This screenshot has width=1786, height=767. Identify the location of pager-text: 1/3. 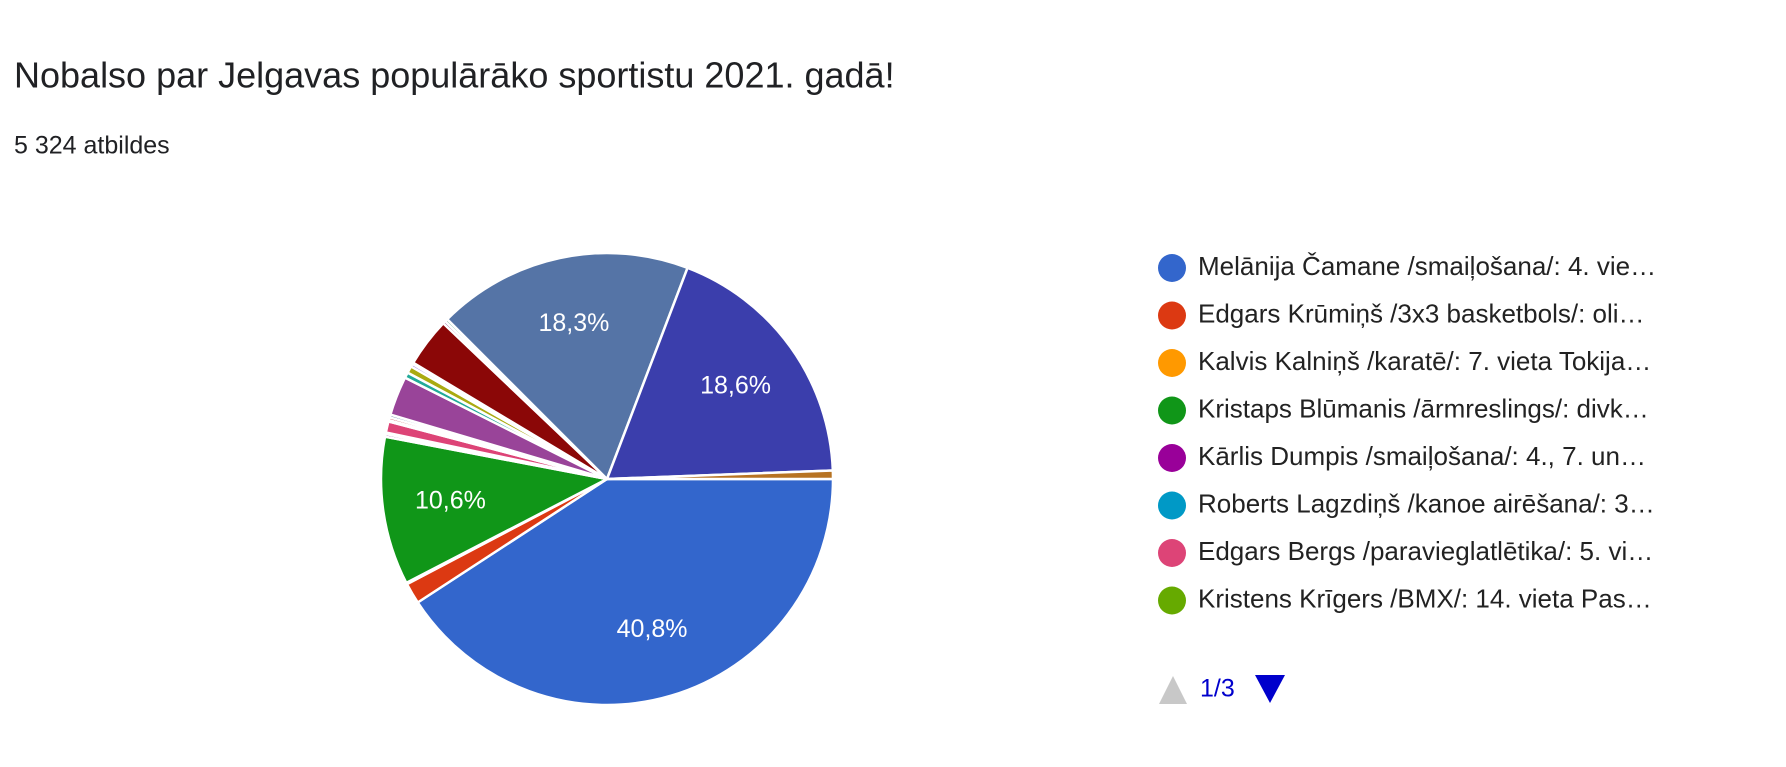
(1217, 689).